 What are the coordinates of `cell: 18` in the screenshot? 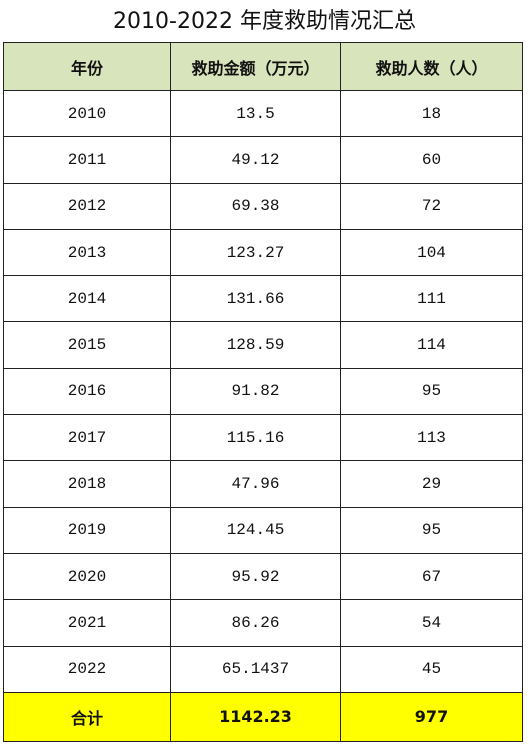 It's located at (431, 113).